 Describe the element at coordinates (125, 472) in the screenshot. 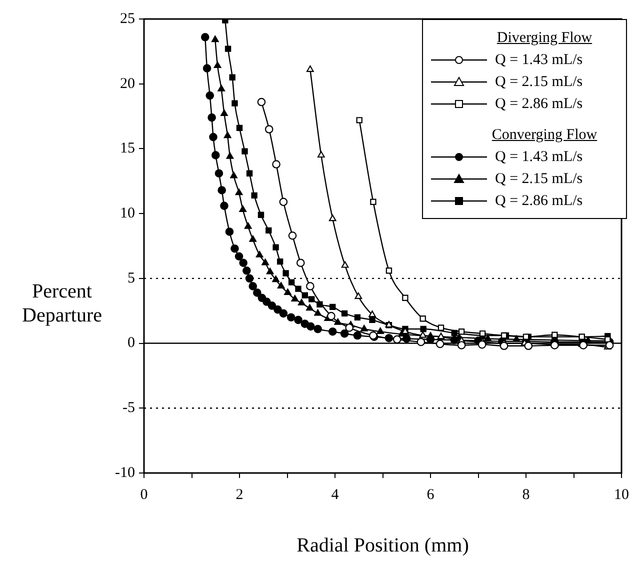

I see `y-tick-label: -10` at that location.